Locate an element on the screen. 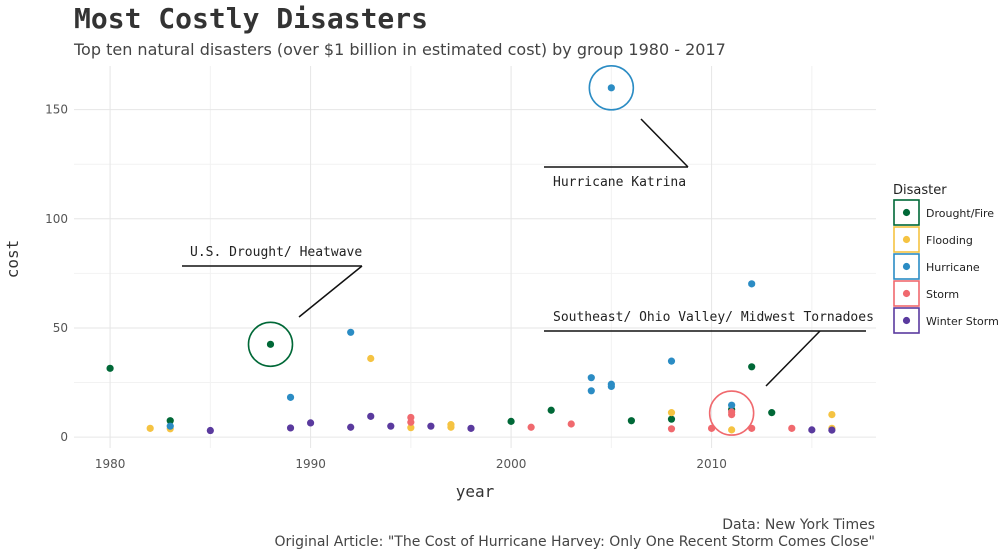  y-tick-label: 0 is located at coordinates (64, 437).